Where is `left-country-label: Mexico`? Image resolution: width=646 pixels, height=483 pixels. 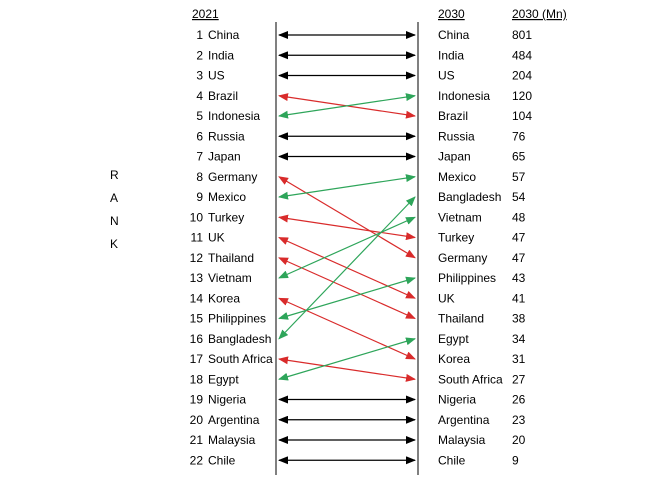 left-country-label: Mexico is located at coordinates (227, 197).